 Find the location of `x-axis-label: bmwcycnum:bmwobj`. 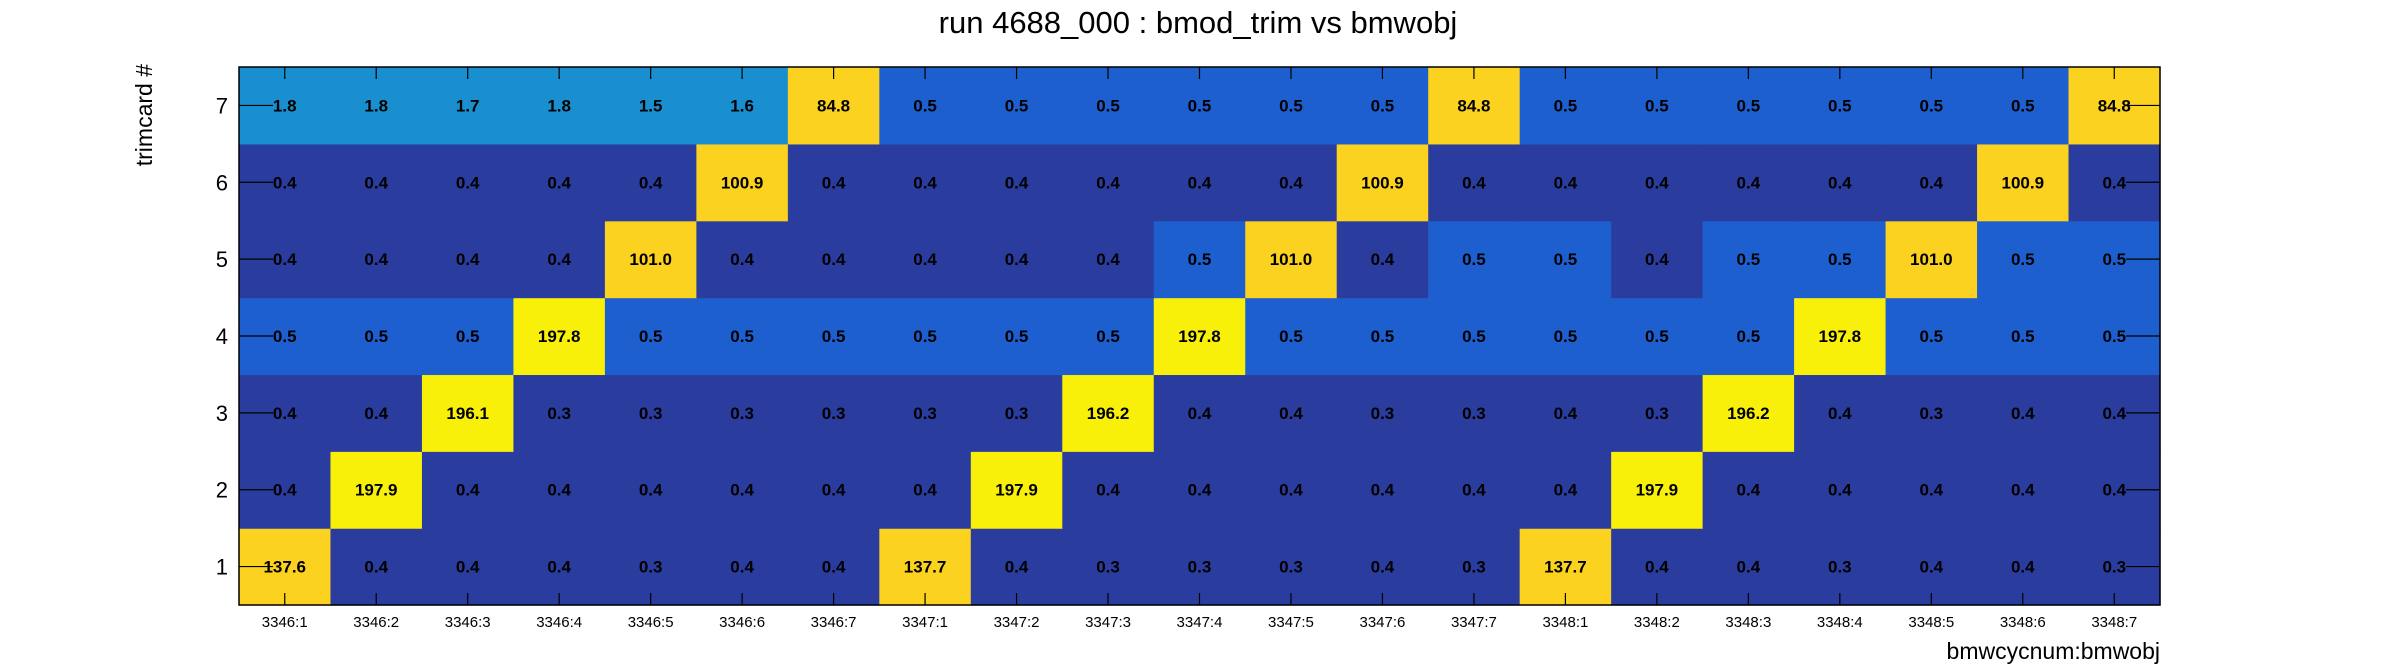

x-axis-label: bmwcycnum:bmwobj is located at coordinates (2053, 651).